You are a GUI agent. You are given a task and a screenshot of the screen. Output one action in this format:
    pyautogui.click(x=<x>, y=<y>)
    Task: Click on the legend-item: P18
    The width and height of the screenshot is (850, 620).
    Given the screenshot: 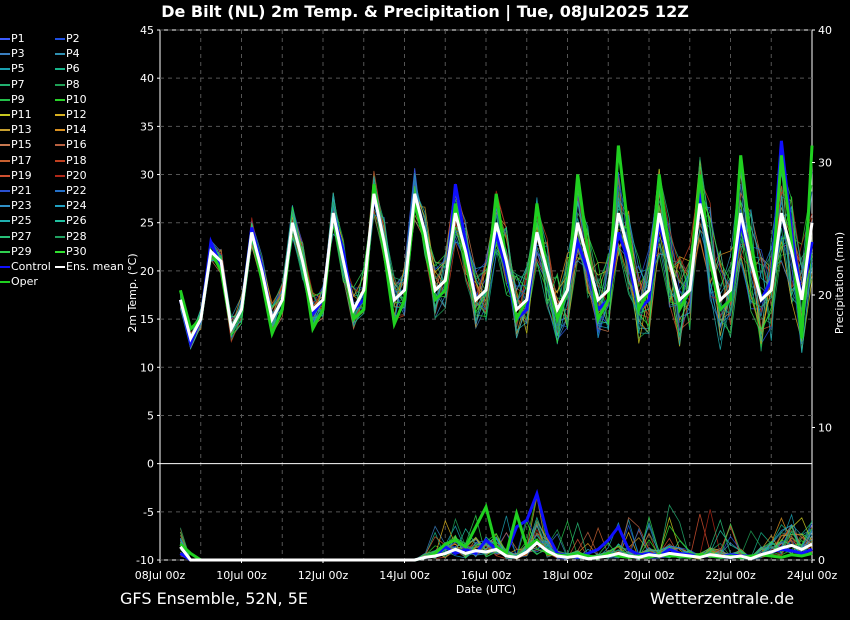 What is the action you would take?
    pyautogui.click(x=71, y=160)
    